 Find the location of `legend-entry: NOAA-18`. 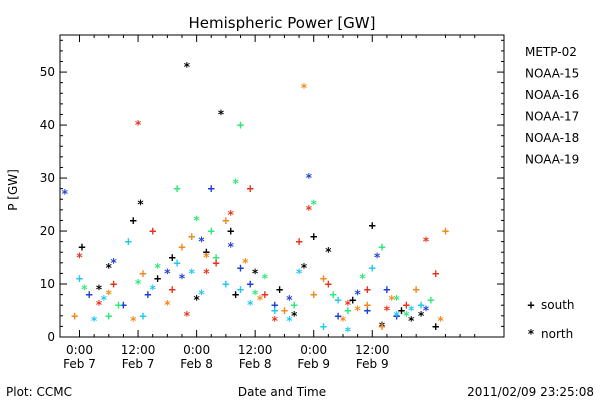

legend-entry: NOAA-18 is located at coordinates (552, 138).